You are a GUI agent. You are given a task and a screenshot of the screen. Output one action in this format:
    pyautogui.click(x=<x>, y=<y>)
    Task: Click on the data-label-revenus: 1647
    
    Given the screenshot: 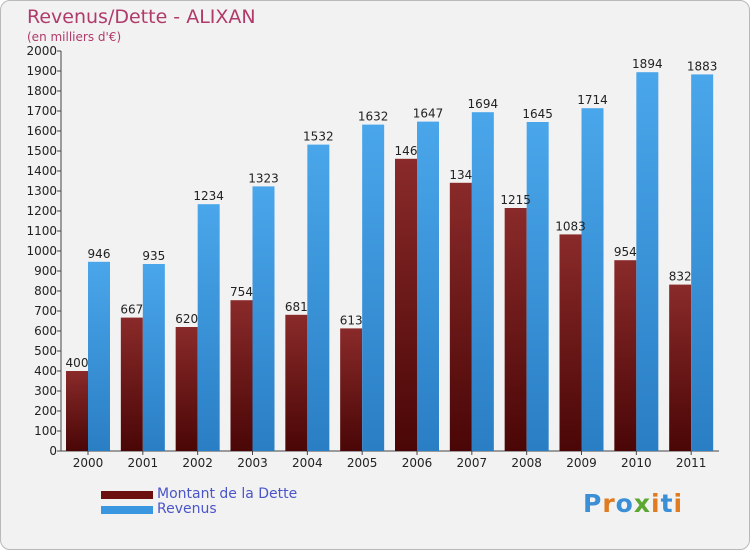 What is the action you would take?
    pyautogui.click(x=428, y=114)
    